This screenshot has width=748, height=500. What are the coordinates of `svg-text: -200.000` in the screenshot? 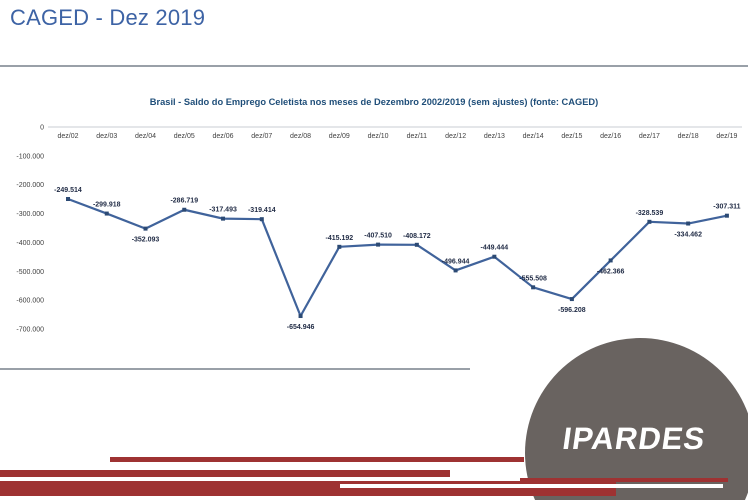 It's located at (30, 185).